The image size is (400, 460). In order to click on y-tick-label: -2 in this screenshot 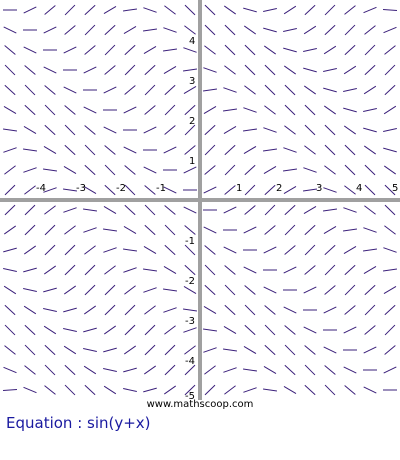, I will do `click(190, 281)`.